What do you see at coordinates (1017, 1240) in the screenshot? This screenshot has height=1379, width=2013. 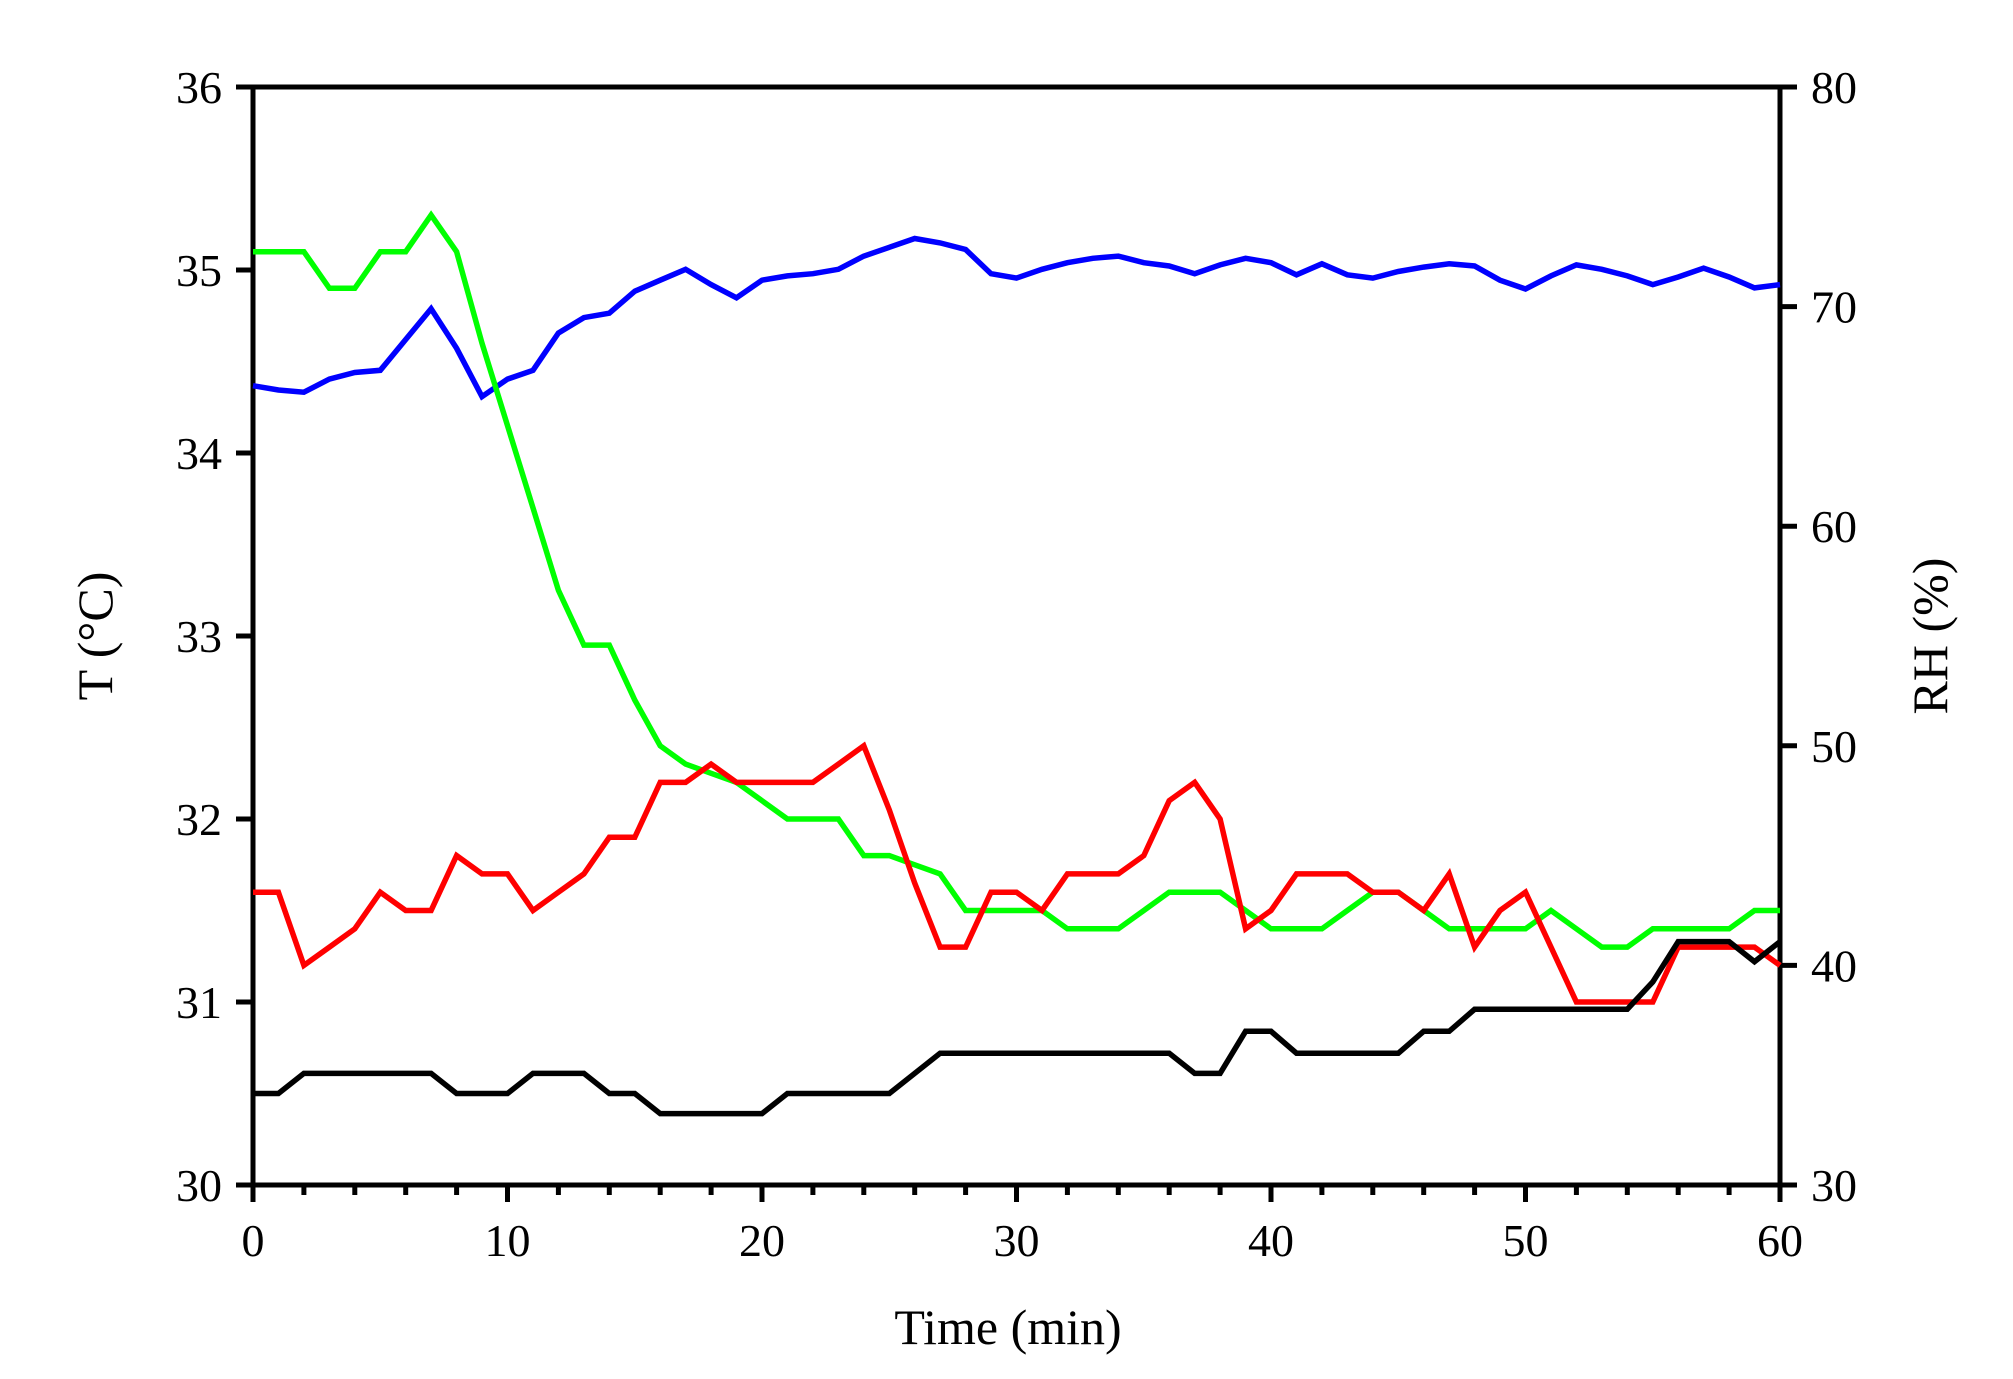 I see `x-tick-label: 30` at bounding box center [1017, 1240].